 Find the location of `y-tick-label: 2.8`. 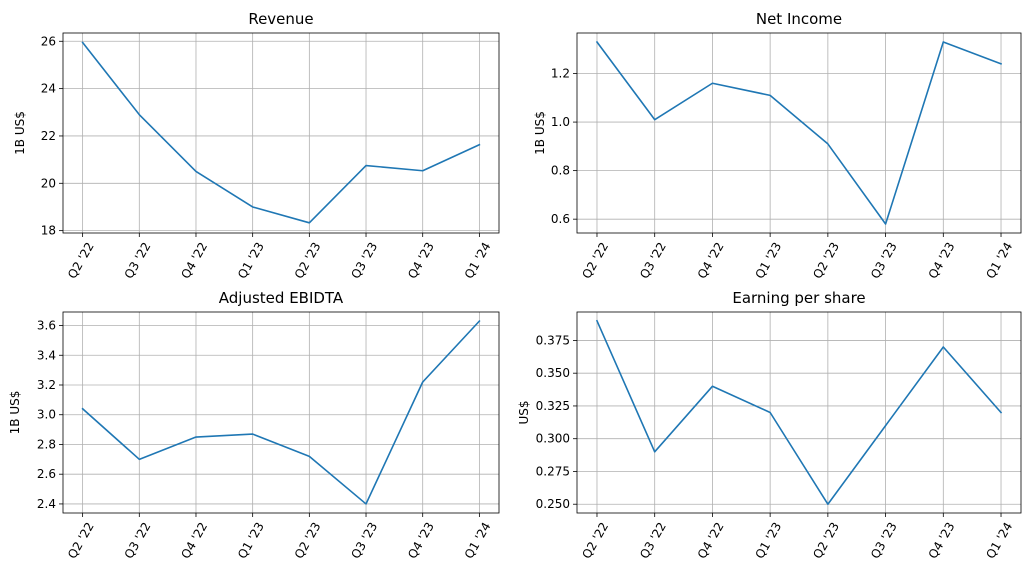

y-tick-label: 2.8 is located at coordinates (46, 444).